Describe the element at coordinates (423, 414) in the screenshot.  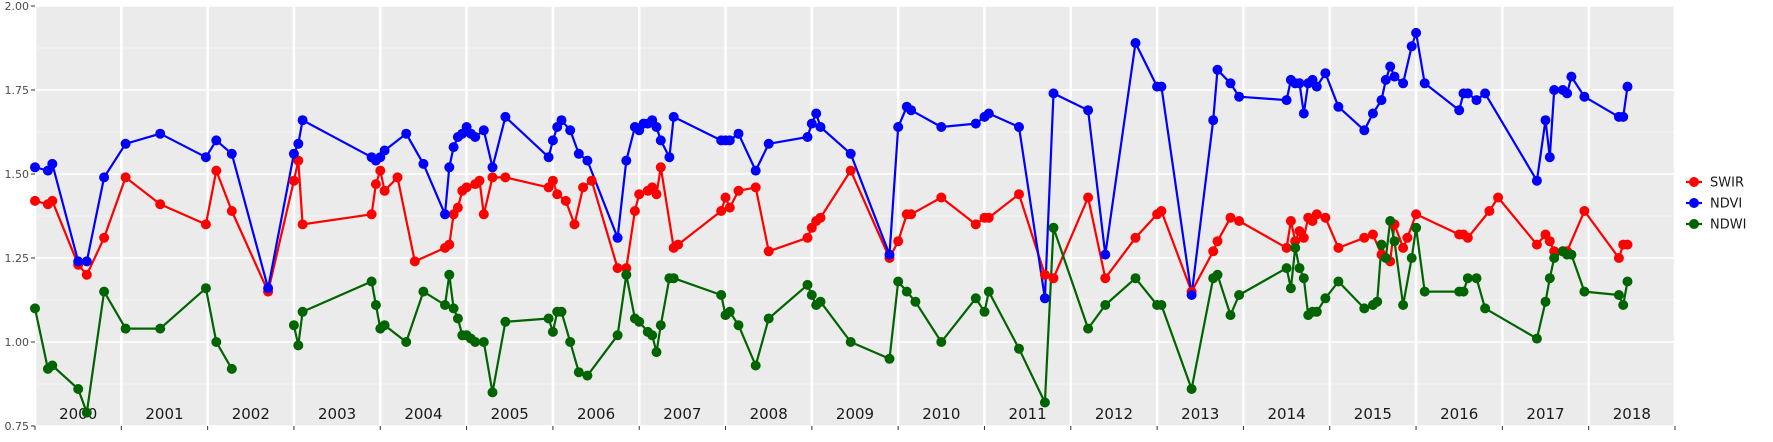
I see `year-label: 2004` at that location.